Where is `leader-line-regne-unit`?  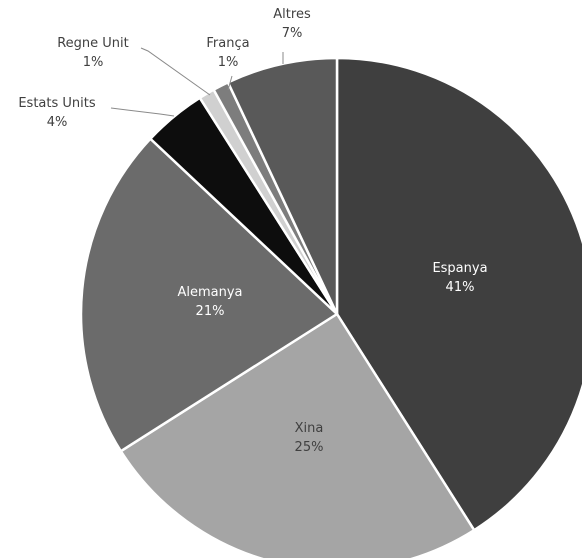
leader-line-regne-unit is located at coordinates (175, 71).